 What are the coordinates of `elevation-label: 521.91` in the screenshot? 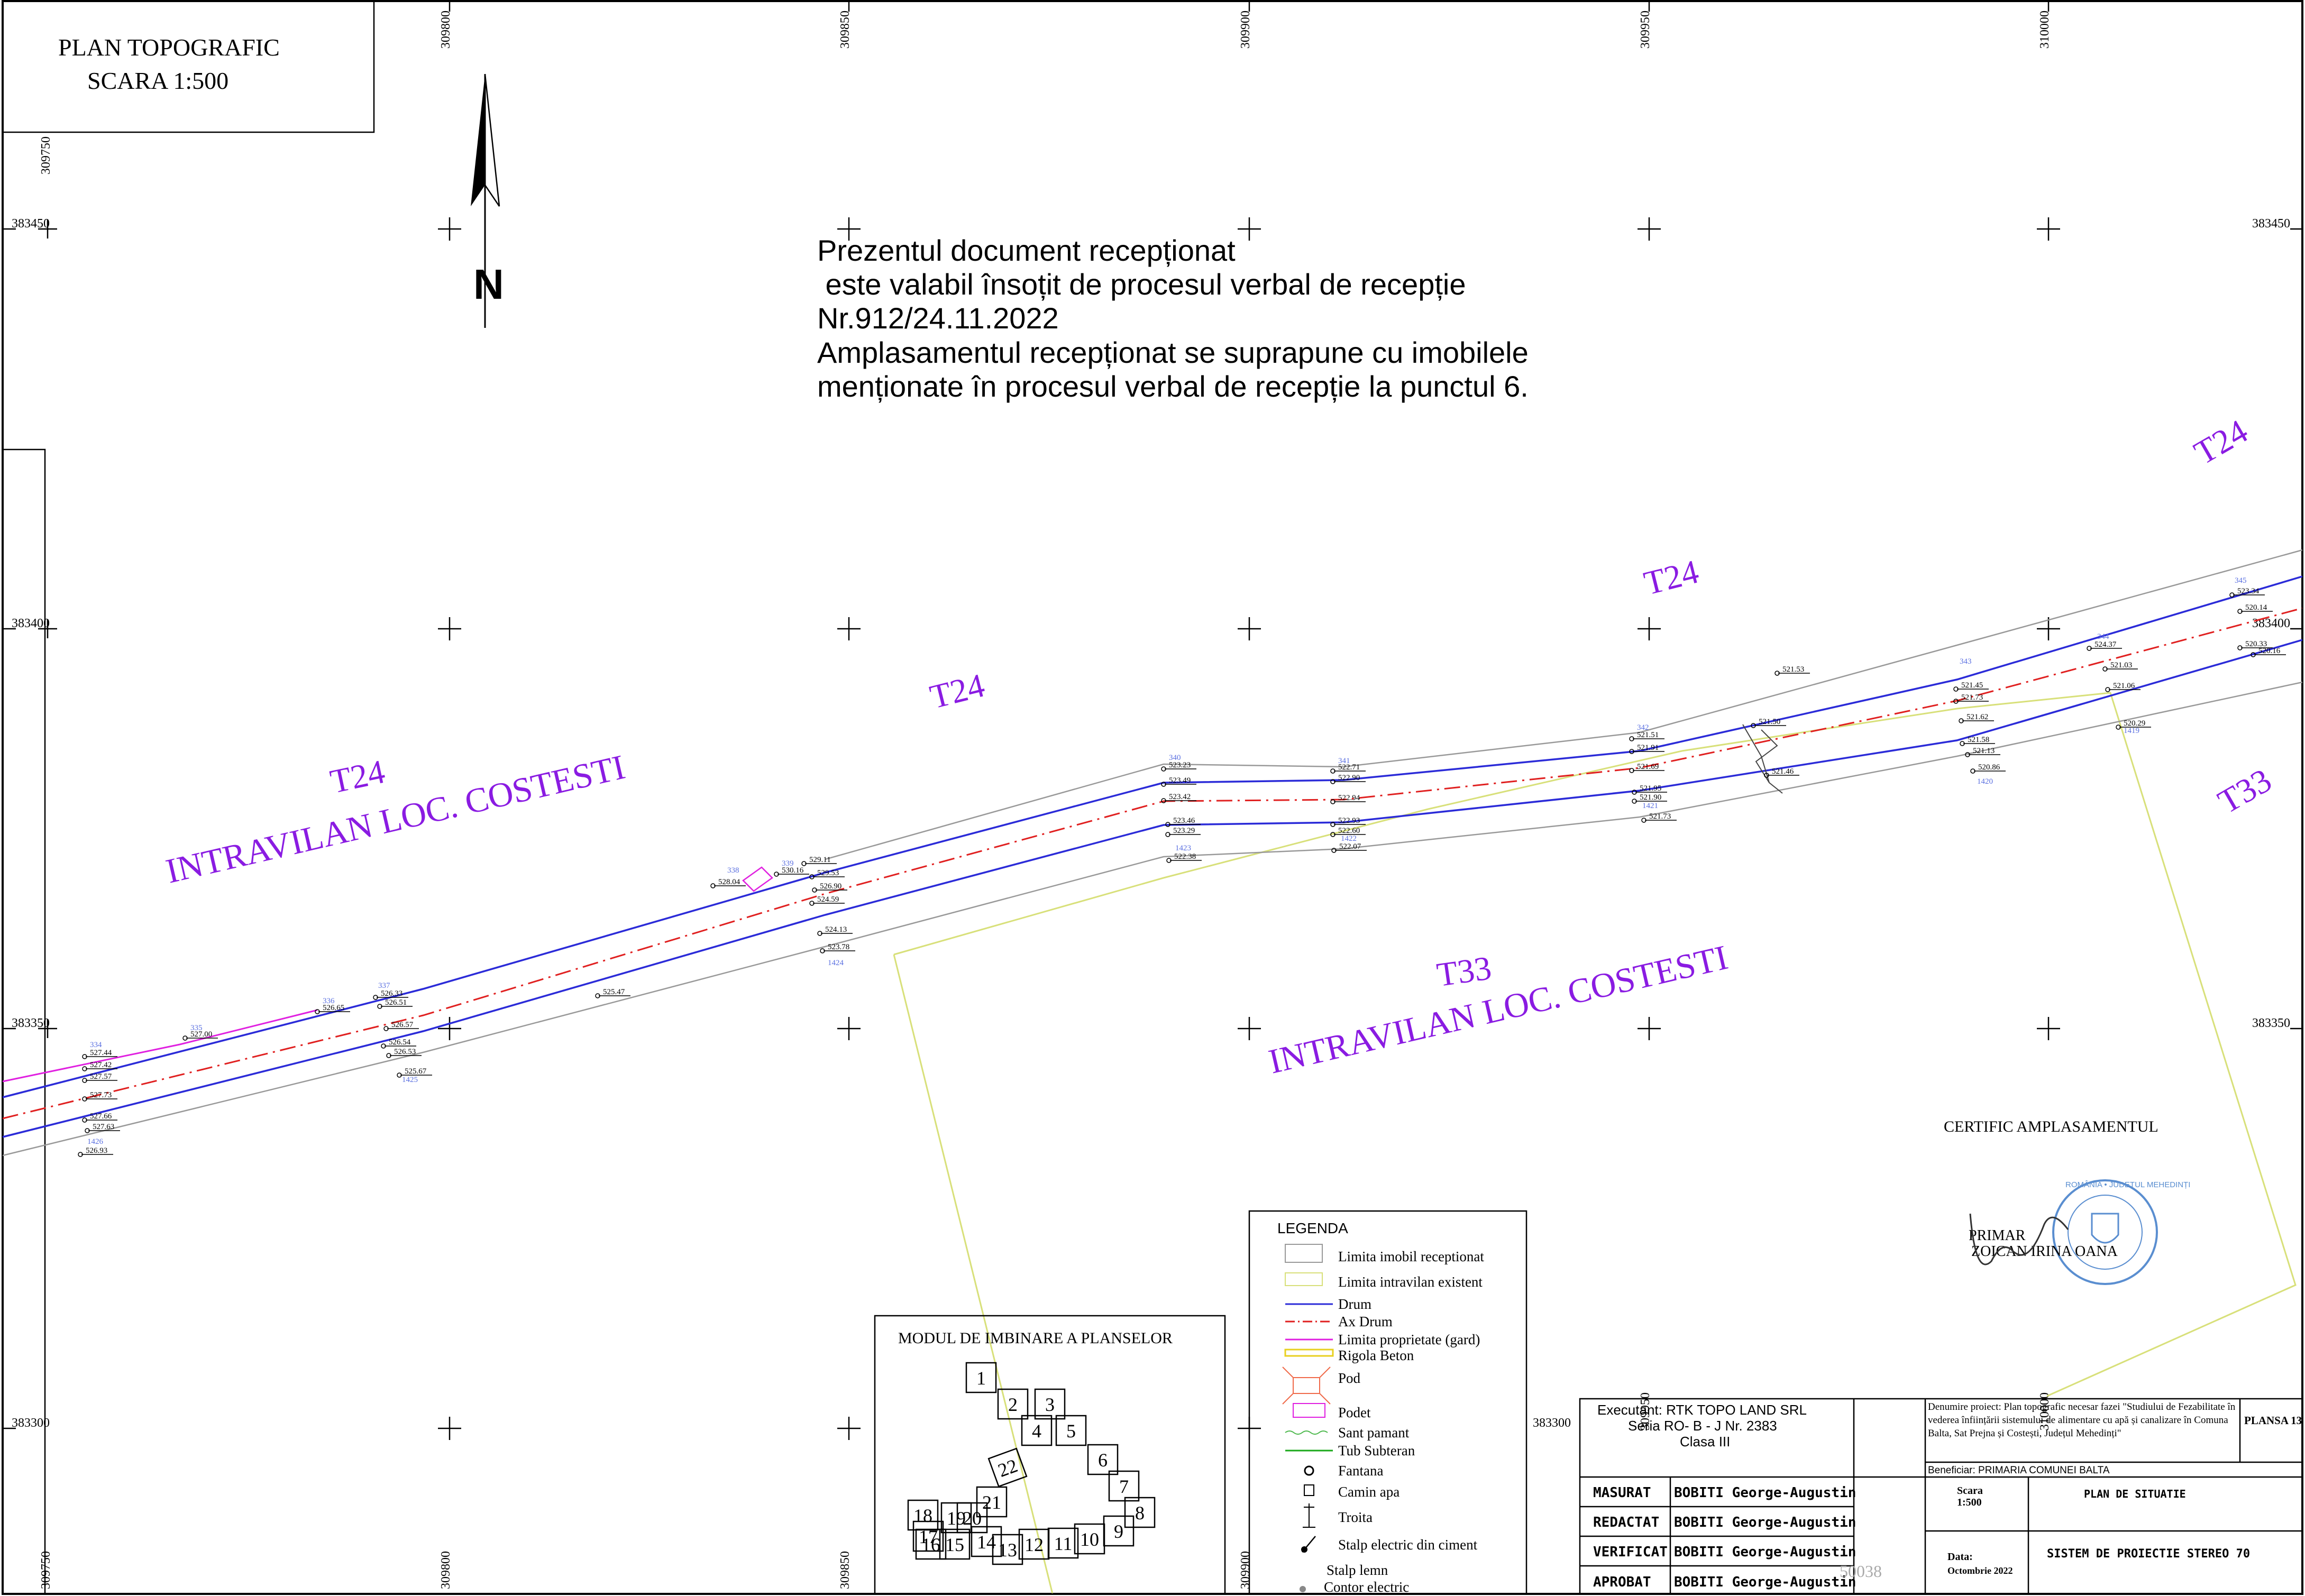 It's located at (1648, 748).